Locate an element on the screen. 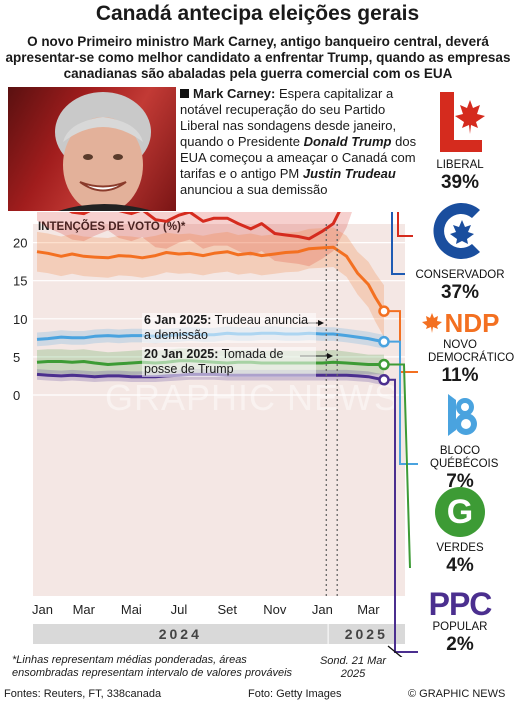 The height and width of the screenshot is (707, 515). party-conservative: CONSERVADOR 37% is located at coordinates (460, 251).